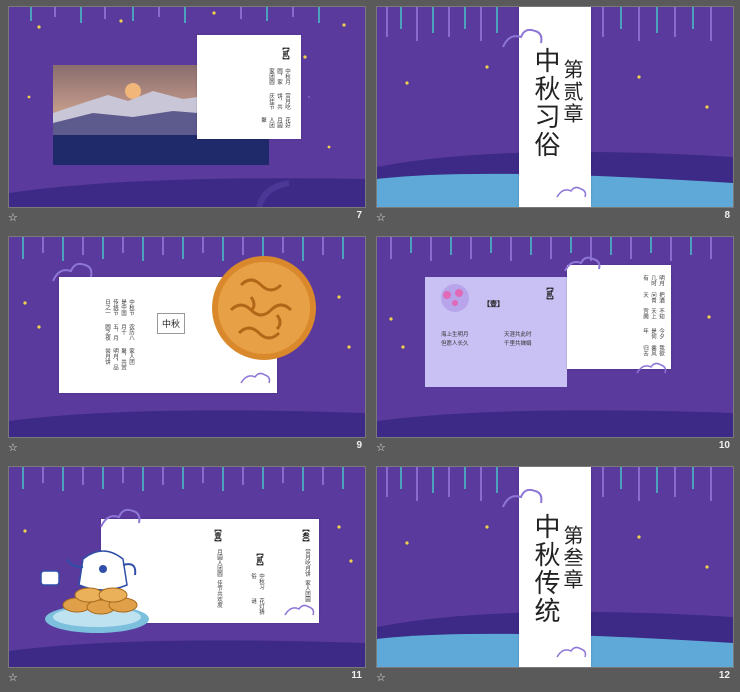  Describe the element at coordinates (653, 333) in the screenshot. I see `body-line: 今夕是何年` at that location.